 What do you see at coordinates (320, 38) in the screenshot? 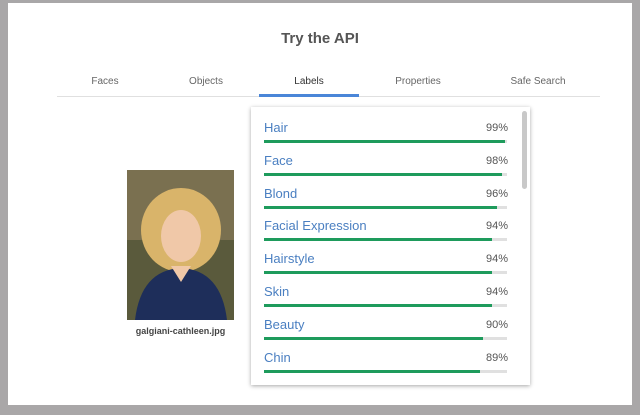
I see `title: Try the API` at bounding box center [320, 38].